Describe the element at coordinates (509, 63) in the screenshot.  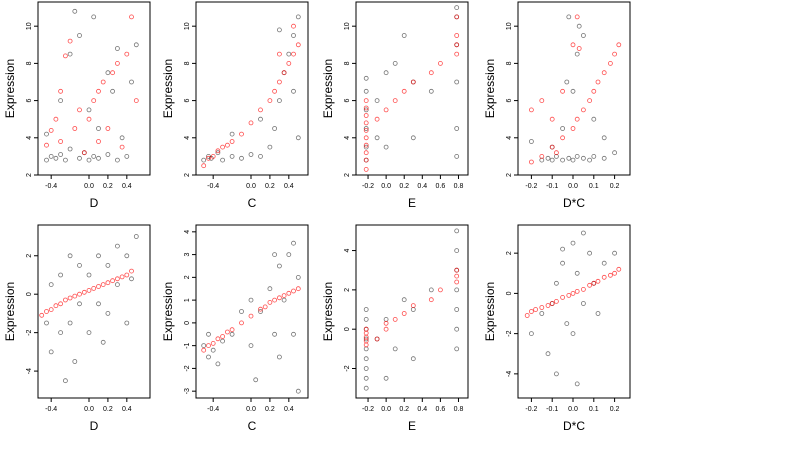
I see `y-tick-label: 8` at that location.